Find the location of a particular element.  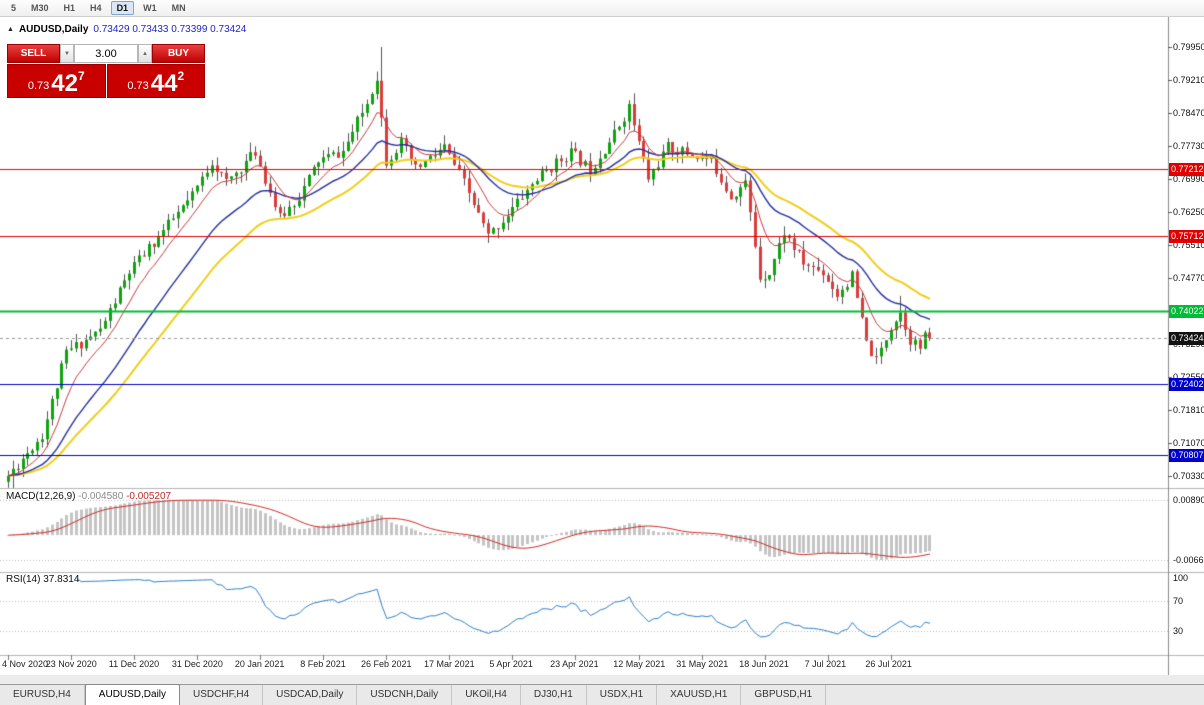

volume-decrease-button: ▼ is located at coordinates (67, 53).